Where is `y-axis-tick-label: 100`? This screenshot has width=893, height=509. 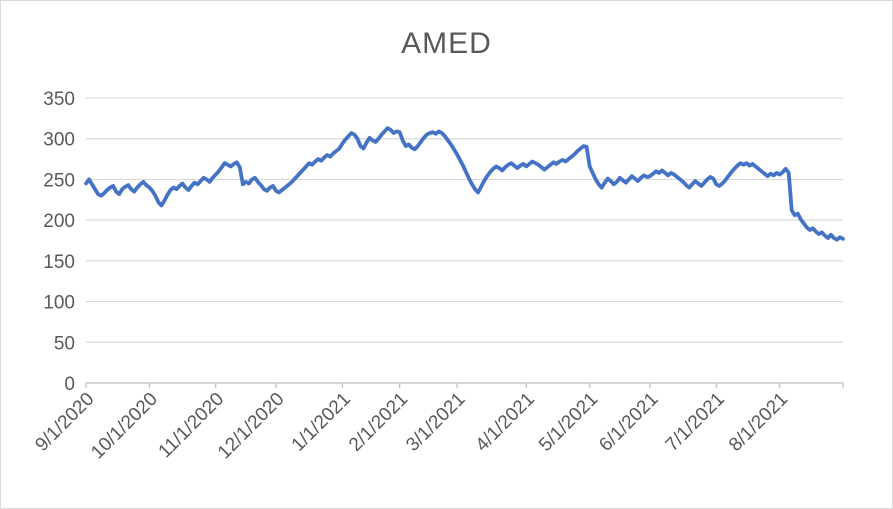 y-axis-tick-label: 100 is located at coordinates (59, 303).